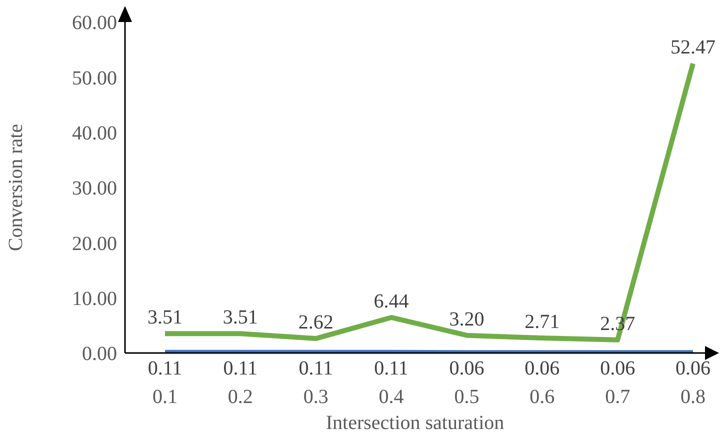 The image size is (720, 436). What do you see at coordinates (94, 133) in the screenshot?
I see `y-tick-label: 40.00` at bounding box center [94, 133].